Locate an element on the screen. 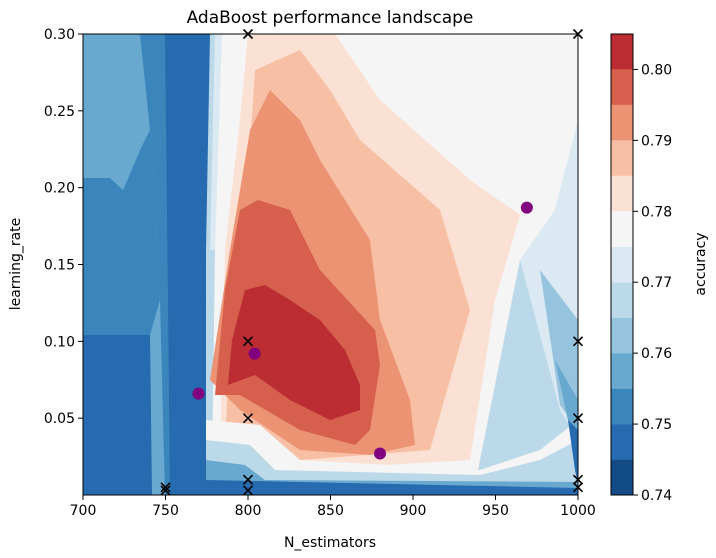  colorbar-tick-label: 0.80 is located at coordinates (656, 70).